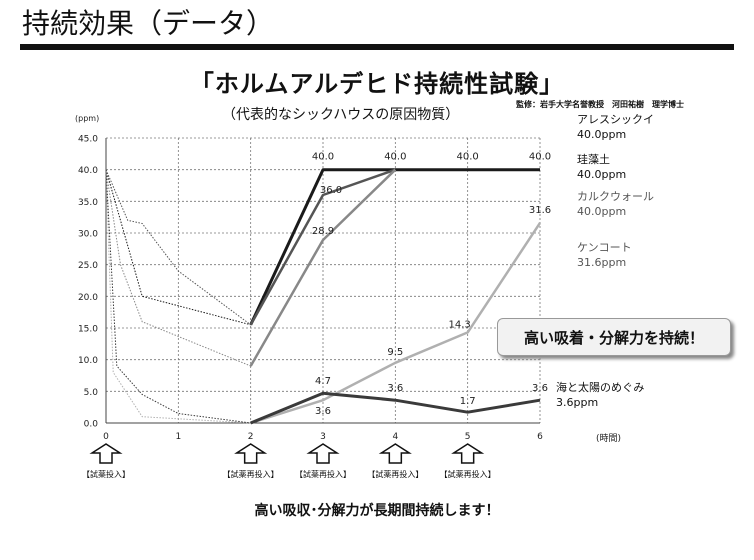  What do you see at coordinates (604, 247) in the screenshot?
I see `legend-series-name: ケンコート` at bounding box center [604, 247].